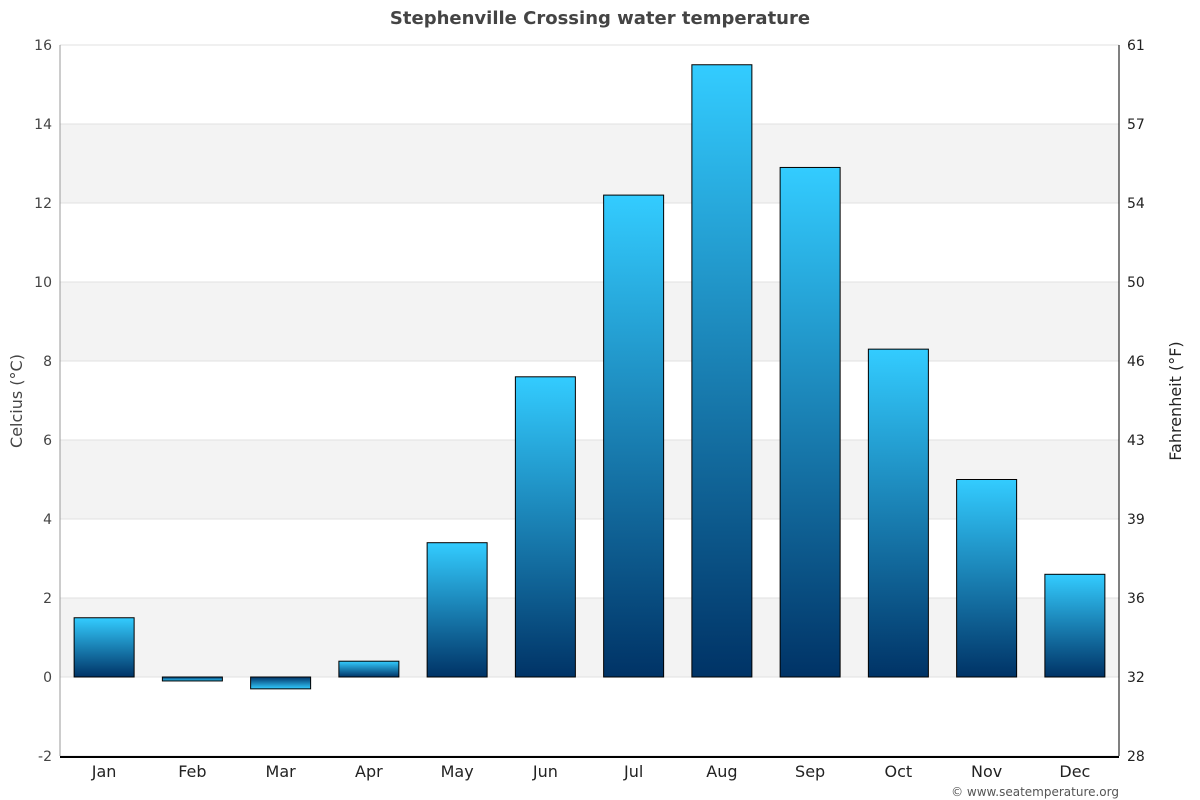 Image resolution: width=1200 pixels, height=800 pixels. Describe the element at coordinates (986, 771) in the screenshot. I see `x-tick-label: Nov` at that location.